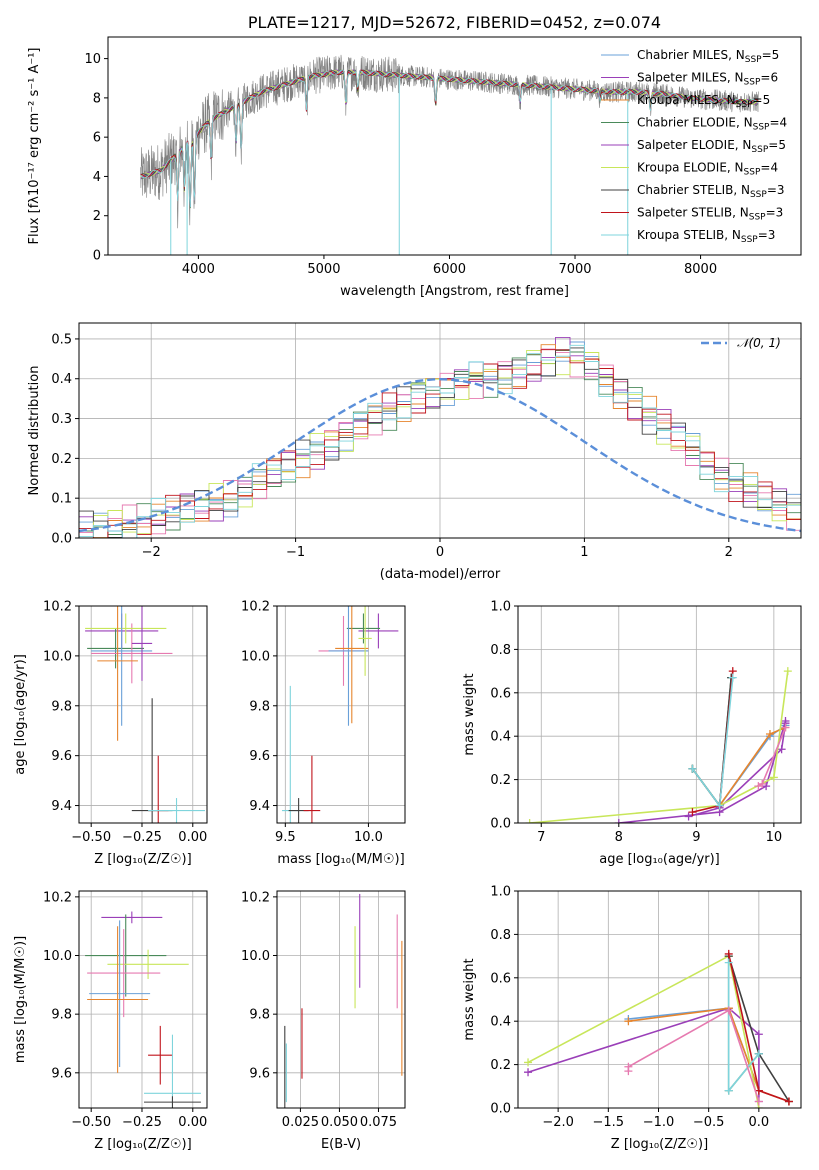  I want to click on legend-entry-name: Kroupa MILES, N, so click(686, 100).